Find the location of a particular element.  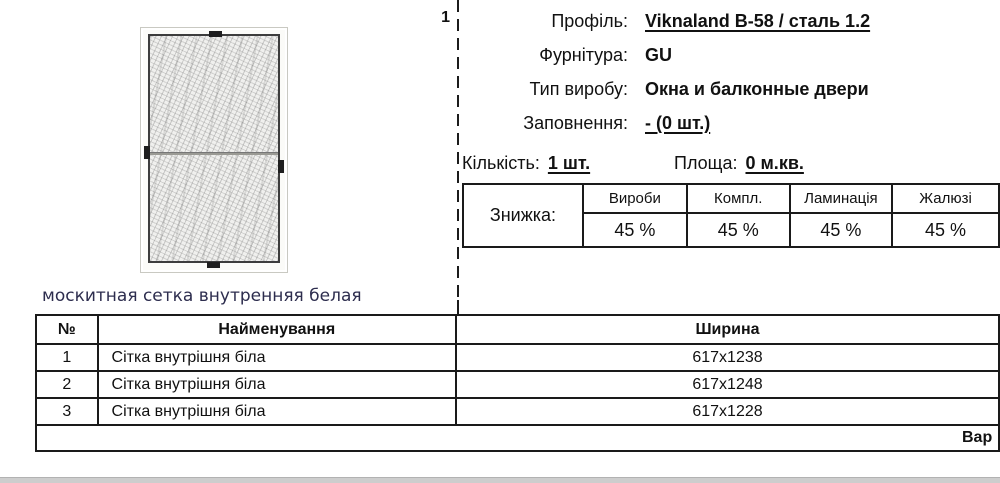

spec-value: GU is located at coordinates (658, 55).